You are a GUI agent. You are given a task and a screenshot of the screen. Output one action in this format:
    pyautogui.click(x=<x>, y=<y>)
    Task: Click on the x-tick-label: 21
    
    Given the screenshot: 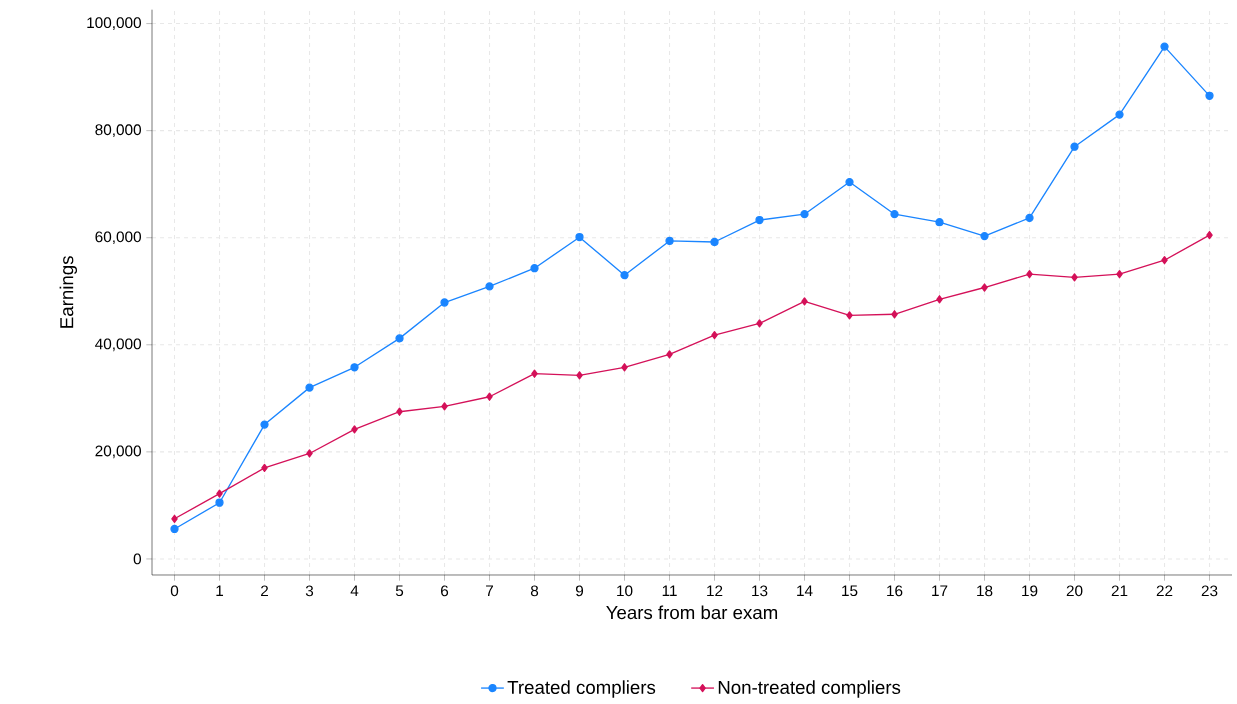 What is the action you would take?
    pyautogui.click(x=1119, y=591)
    